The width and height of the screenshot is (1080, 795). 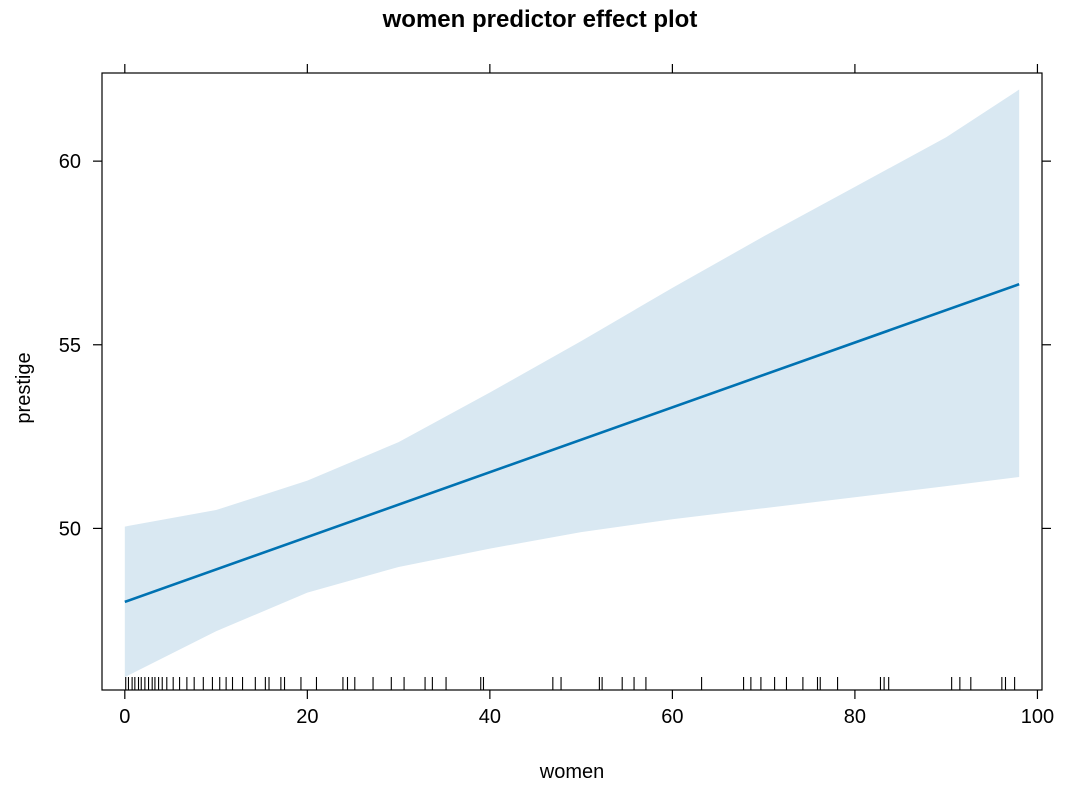 What do you see at coordinates (1037, 717) in the screenshot?
I see `x-tick-label-5: 100` at bounding box center [1037, 717].